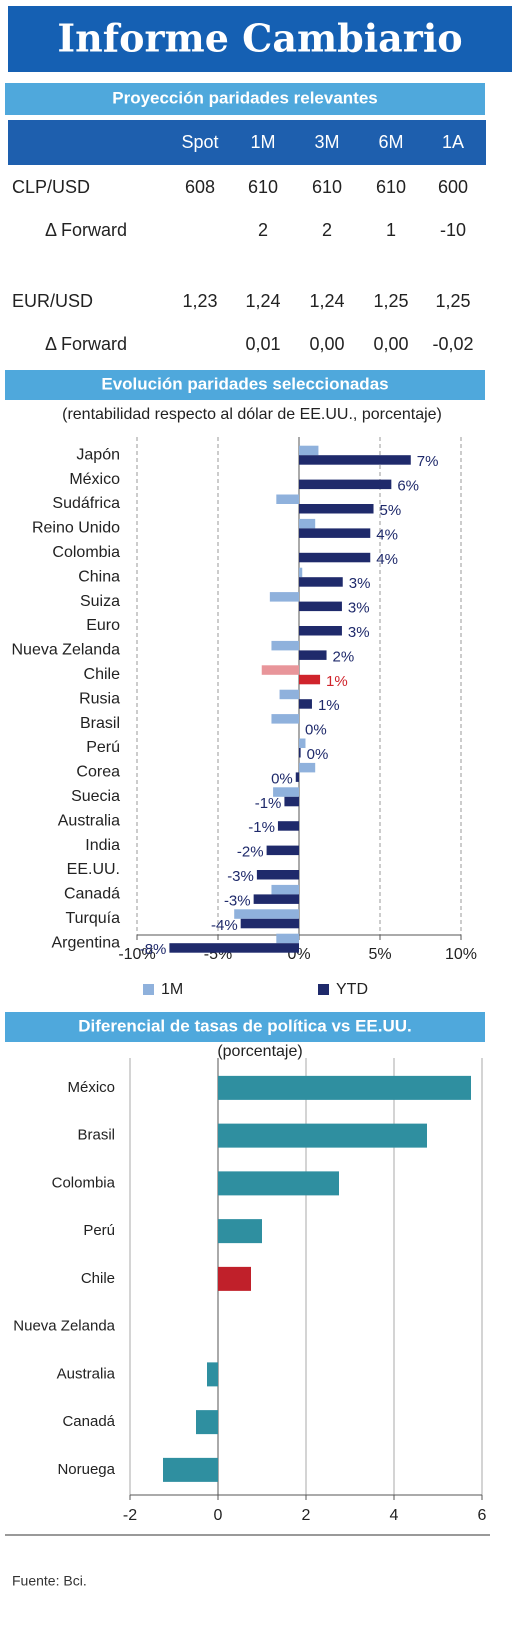  What do you see at coordinates (344, 656) in the screenshot?
I see `value-label: 2%` at bounding box center [344, 656].